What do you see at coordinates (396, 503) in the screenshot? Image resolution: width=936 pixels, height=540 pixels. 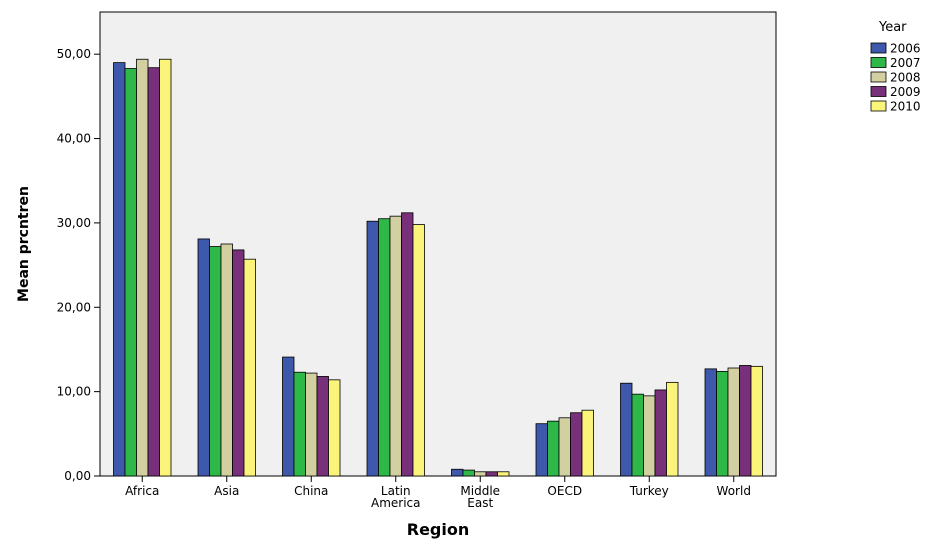 I see `x-tick-label: America` at bounding box center [396, 503].